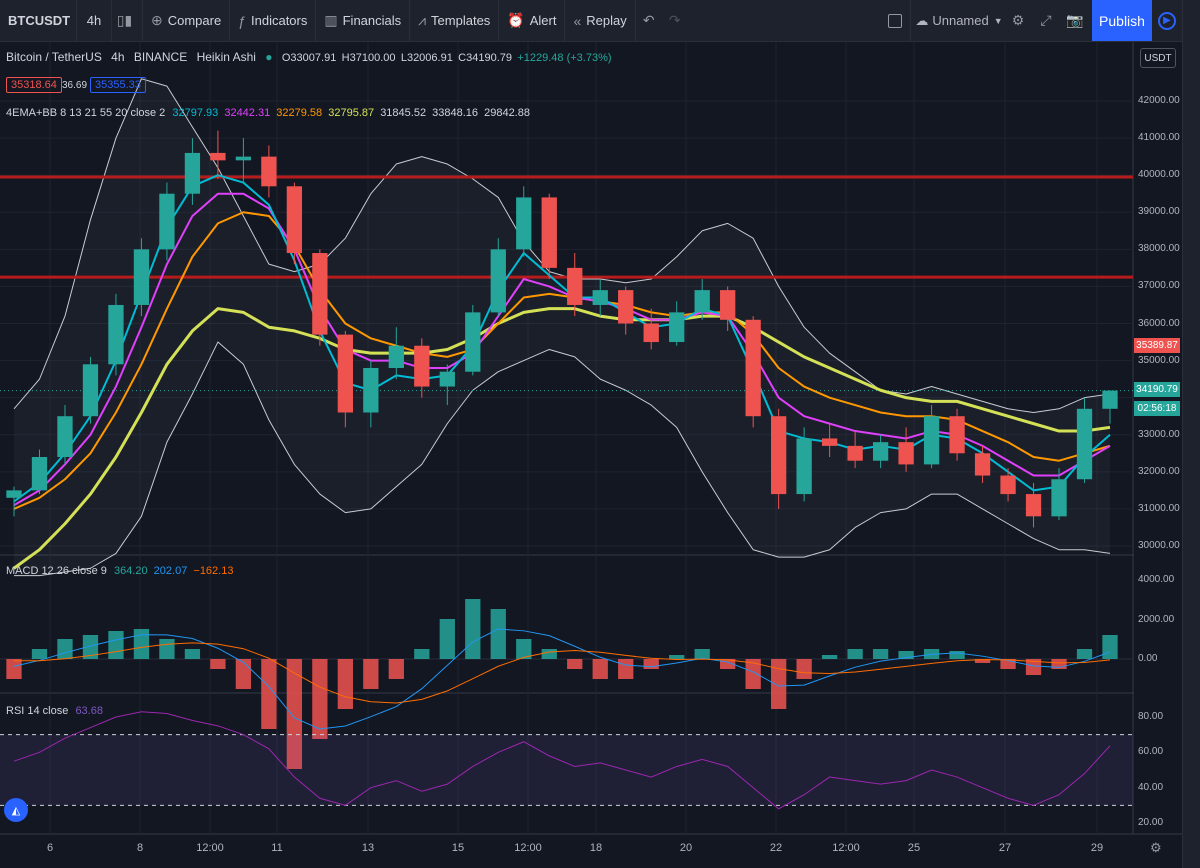  I want to click on replay-label: Replay, so click(606, 20).